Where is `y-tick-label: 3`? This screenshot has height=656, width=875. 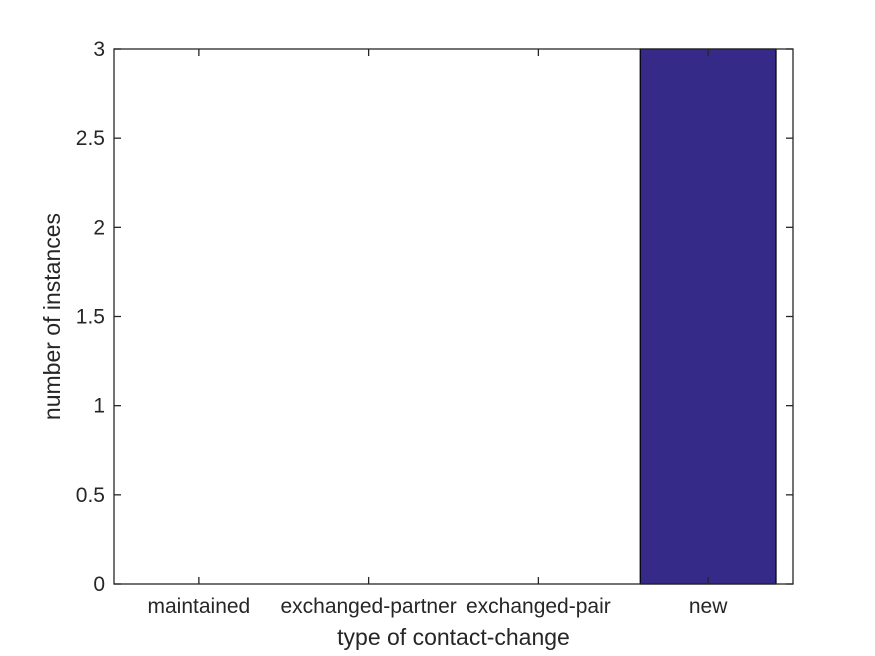 y-tick-label: 3 is located at coordinates (99, 49).